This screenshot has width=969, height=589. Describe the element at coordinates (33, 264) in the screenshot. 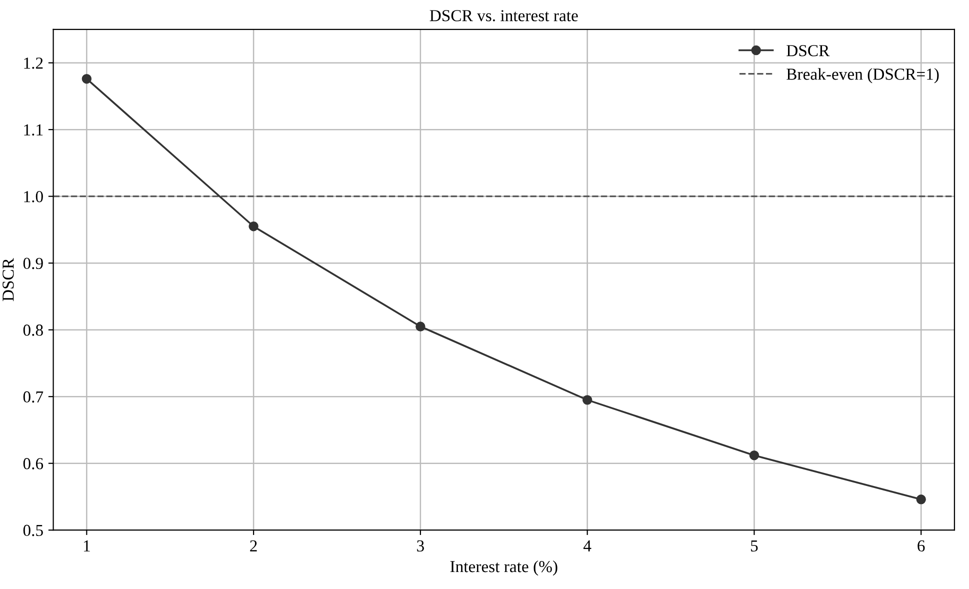

I see `y-tick-label: 0.9` at that location.